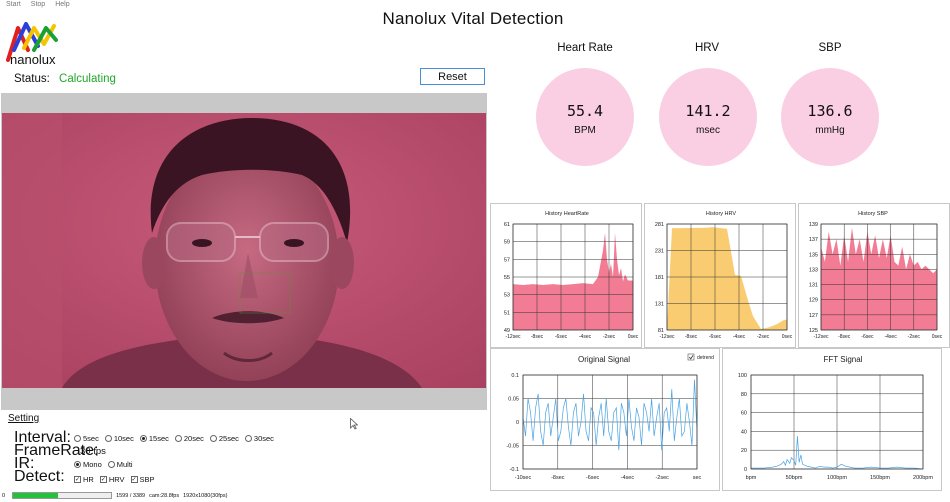  I want to click on interval-option-30sec: 30sec, so click(259, 438).